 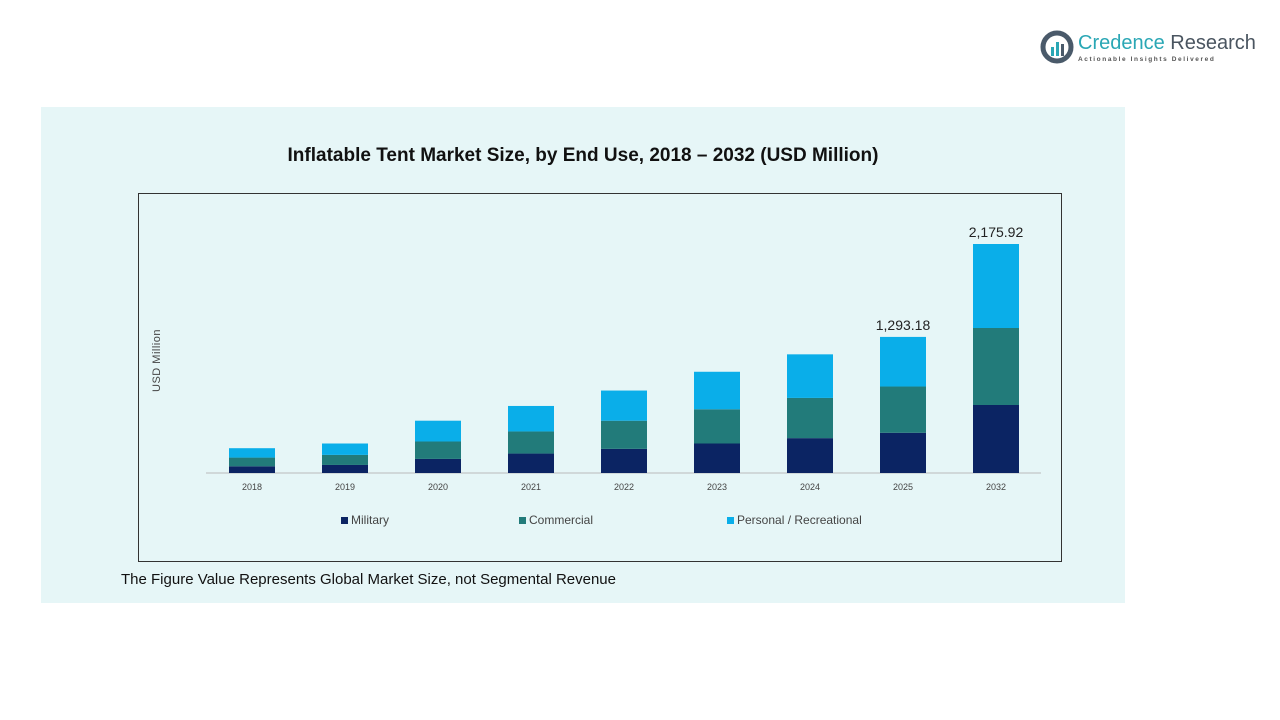 I want to click on bar-military-2019, so click(x=345, y=468).